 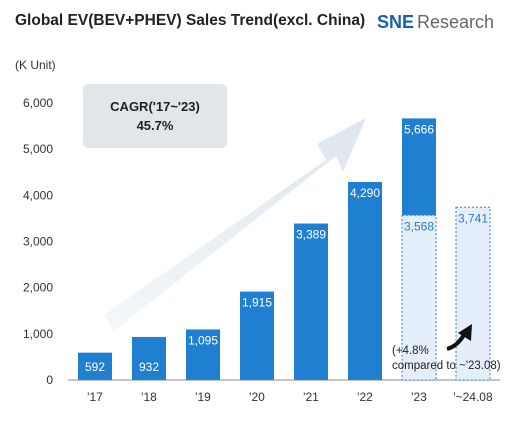 I want to click on data-label: 3,568, so click(x=419, y=226).